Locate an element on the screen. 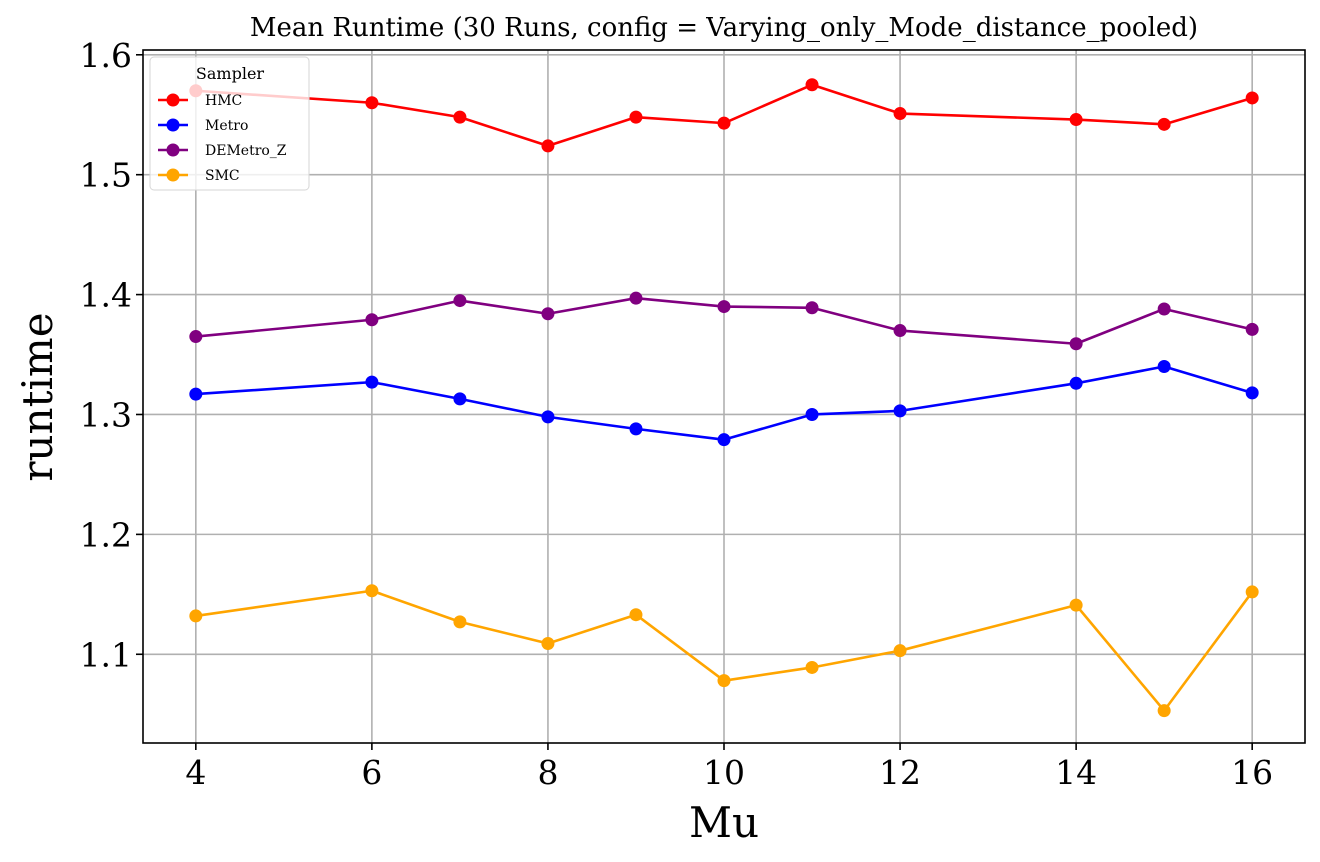 The width and height of the screenshot is (1320, 862). legend-marker-demetro-z is located at coordinates (173, 150).